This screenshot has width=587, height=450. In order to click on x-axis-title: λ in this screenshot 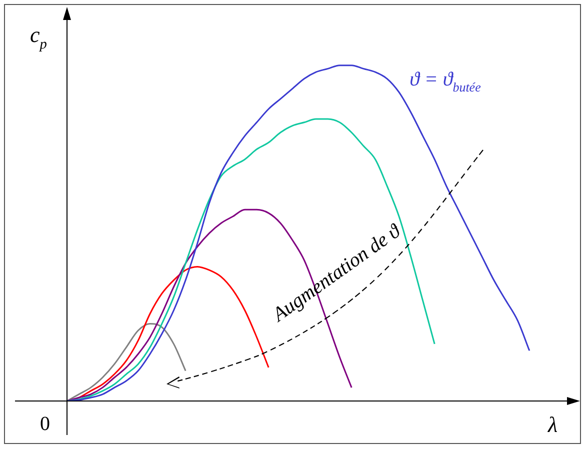, I will do `click(552, 424)`.